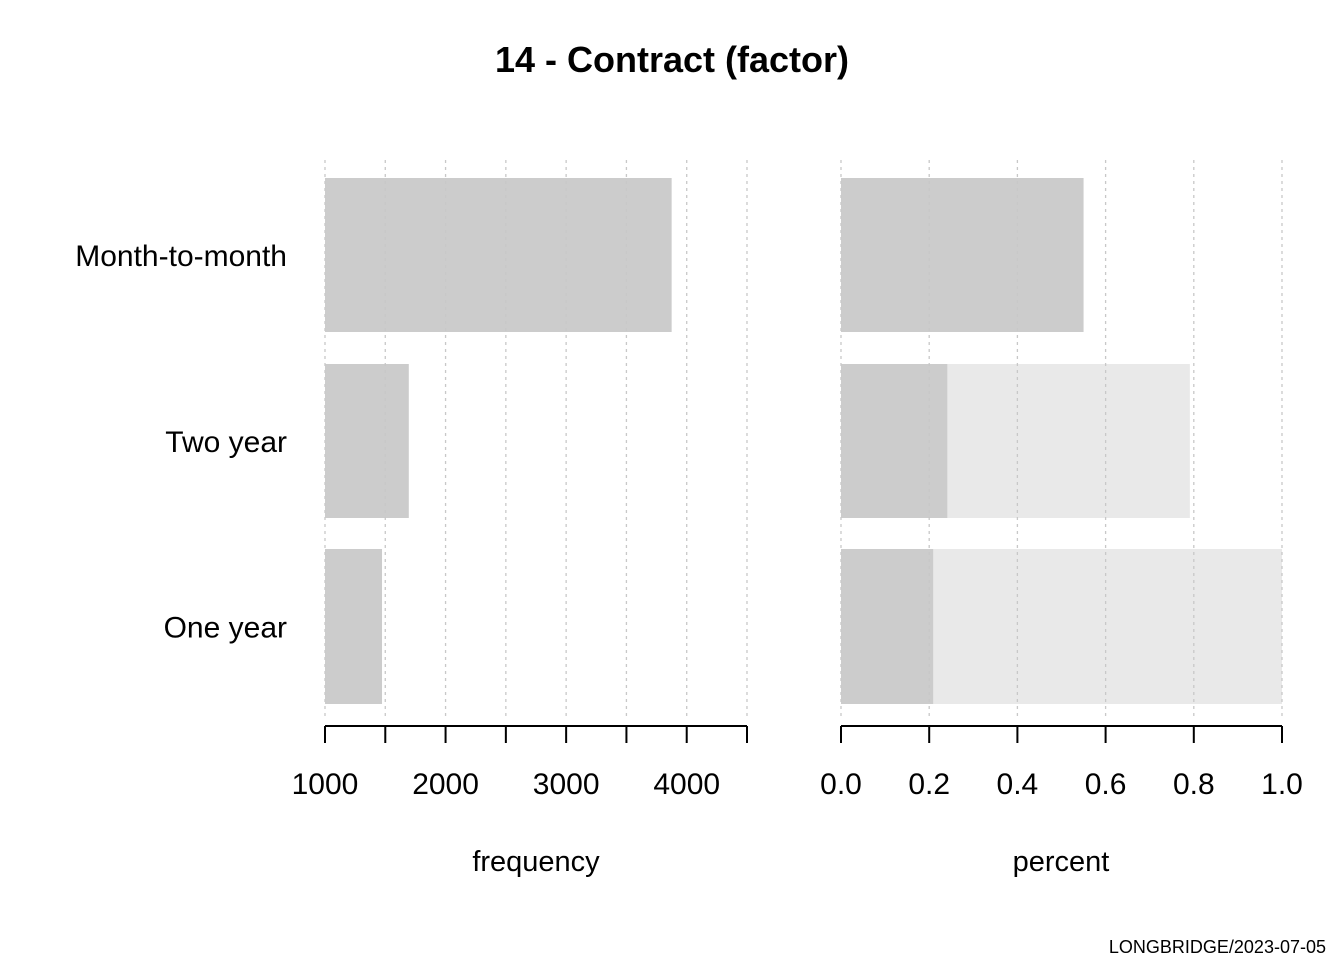 This screenshot has height=960, width=1344. Describe the element at coordinates (894, 441) in the screenshot. I see `percent-bar-two-year` at that location.